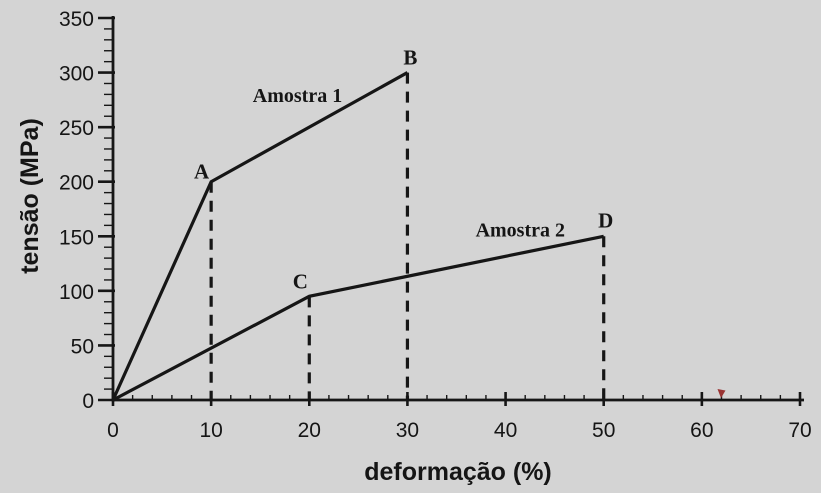 The width and height of the screenshot is (821, 493). I want to click on y-tick-label: 350, so click(76, 19).